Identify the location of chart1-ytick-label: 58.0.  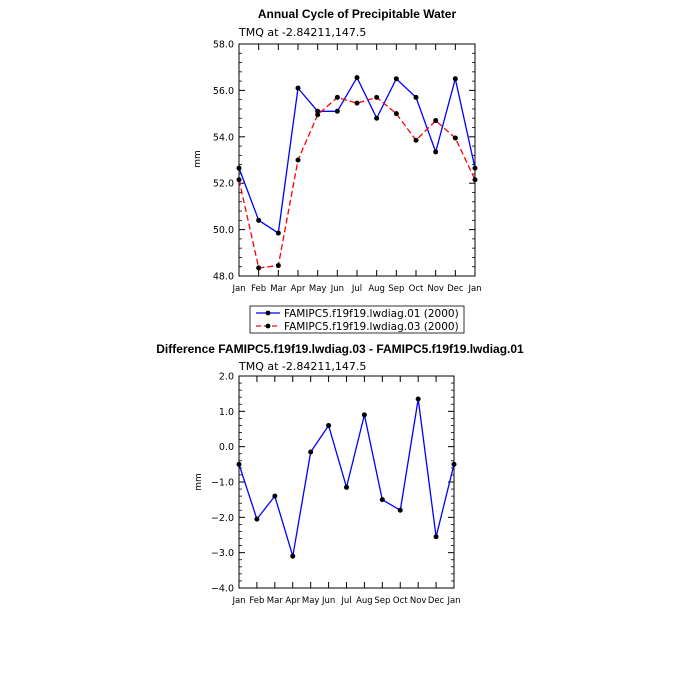
(223, 45).